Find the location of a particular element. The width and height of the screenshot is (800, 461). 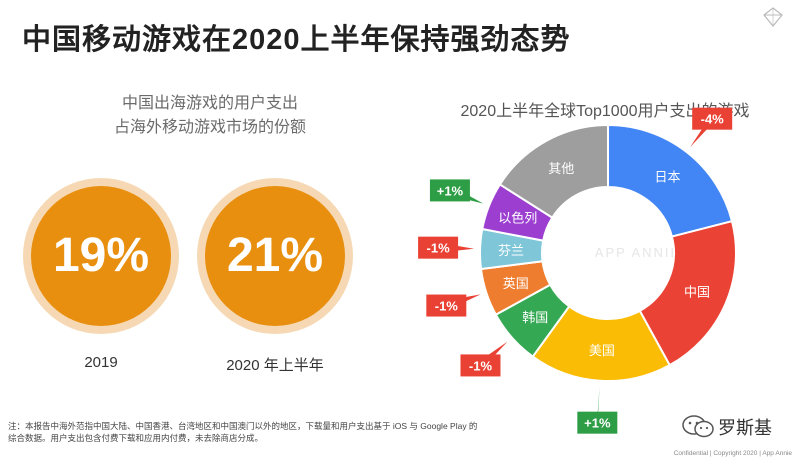

share-circle-2019: 19% is located at coordinates (101, 256).